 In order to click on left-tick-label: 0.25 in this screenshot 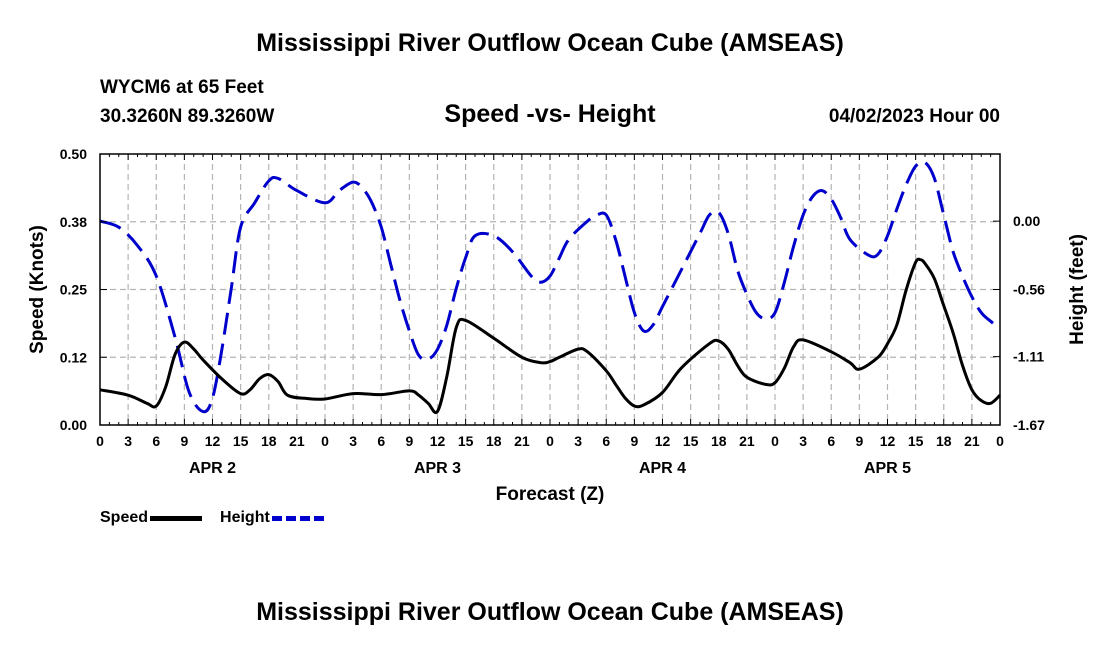, I will do `click(73, 290)`.